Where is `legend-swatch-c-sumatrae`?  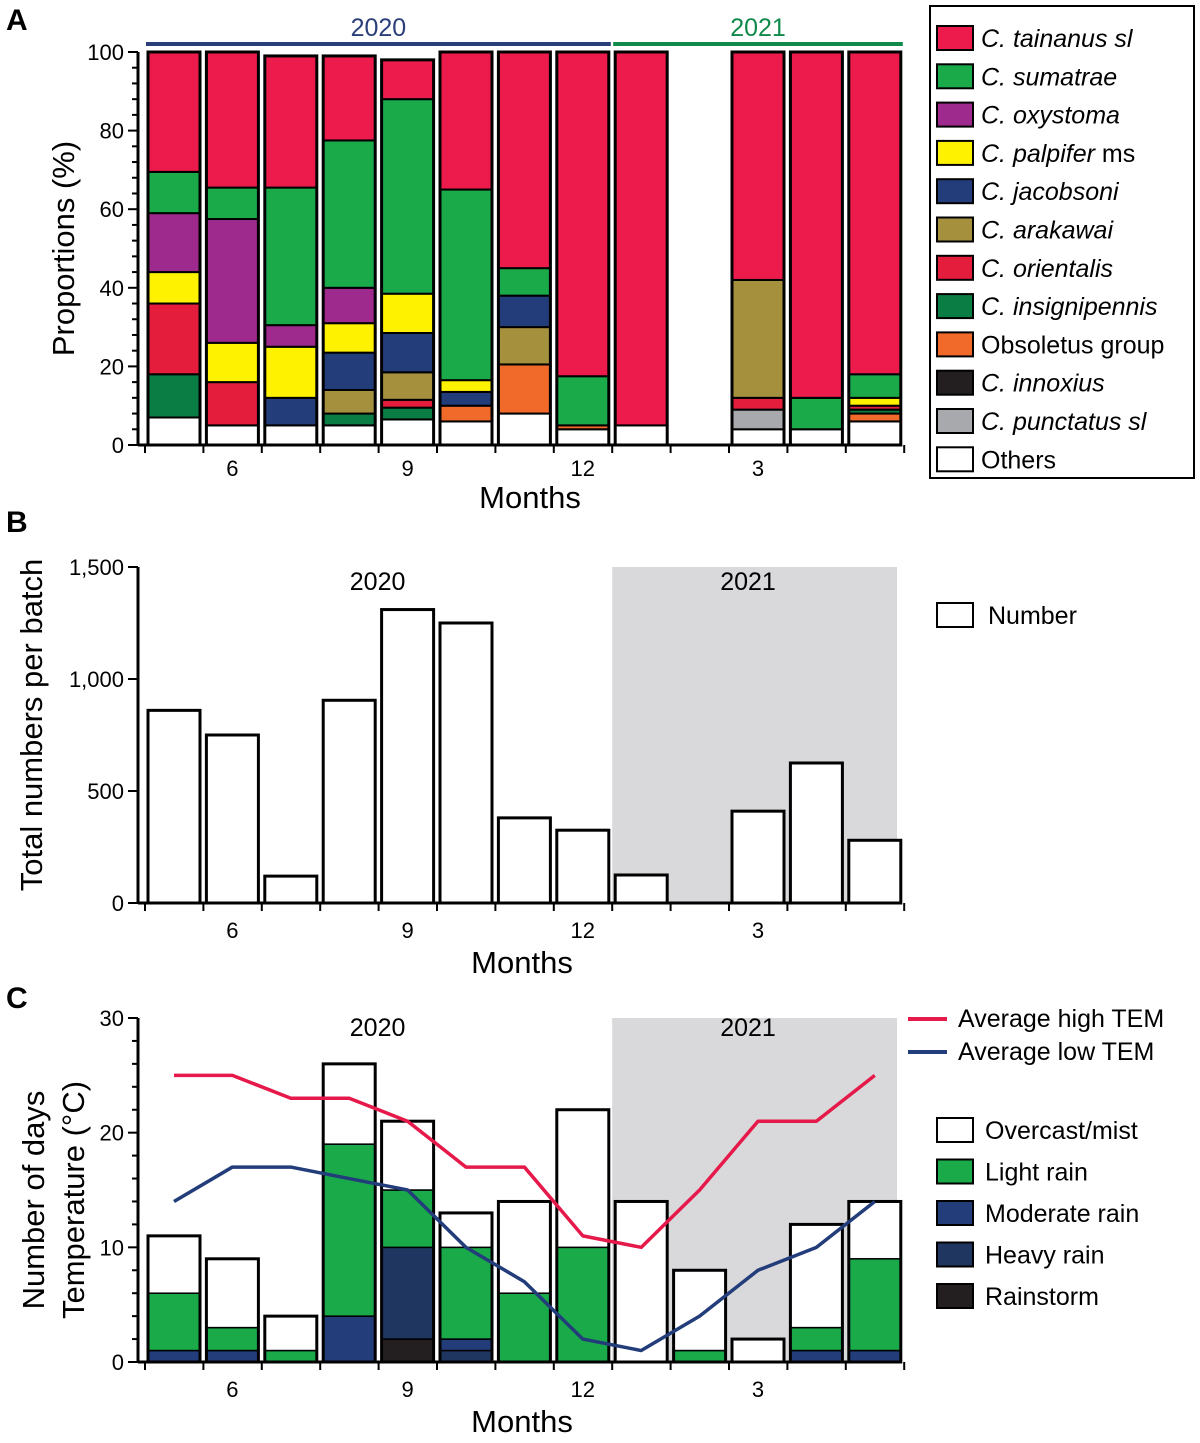 legend-swatch-c-sumatrae is located at coordinates (955, 76).